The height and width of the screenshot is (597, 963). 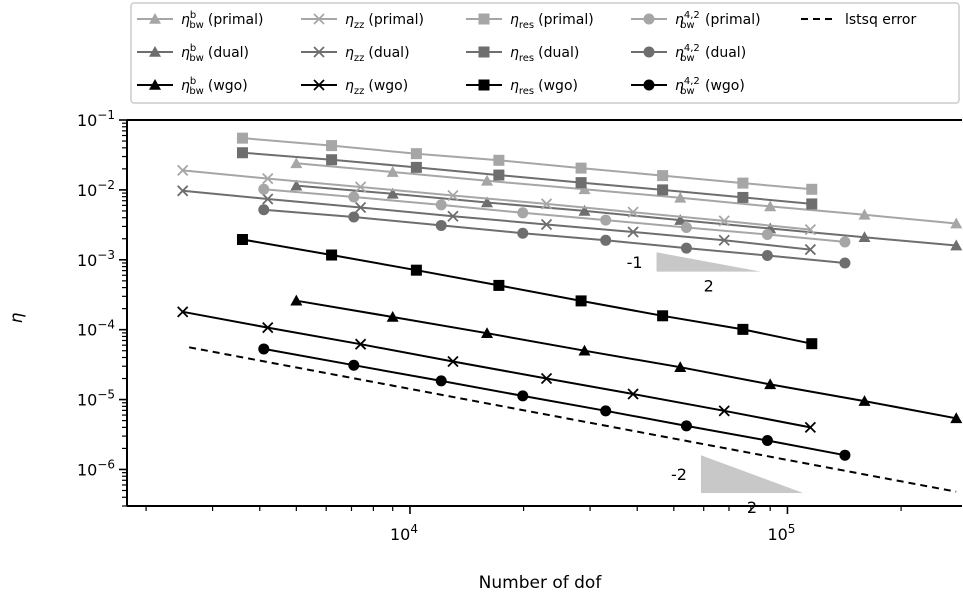 I want to click on x-axis-label: Number of dof, so click(x=541, y=583).